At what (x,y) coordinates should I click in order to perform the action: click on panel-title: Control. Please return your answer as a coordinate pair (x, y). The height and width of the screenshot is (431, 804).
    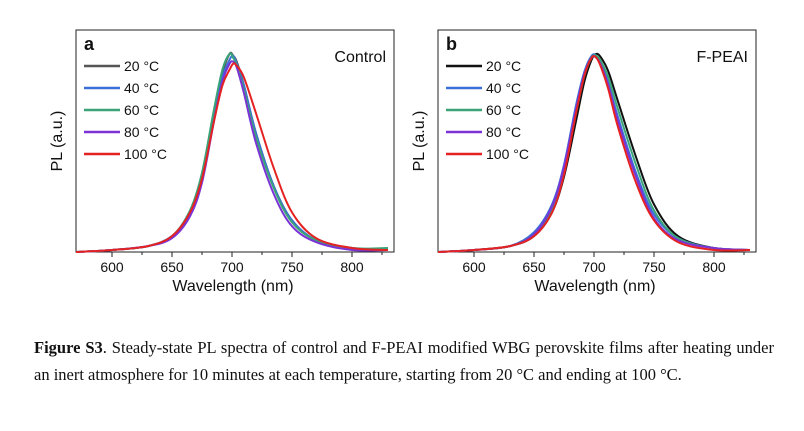
    Looking at the image, I should click on (360, 57).